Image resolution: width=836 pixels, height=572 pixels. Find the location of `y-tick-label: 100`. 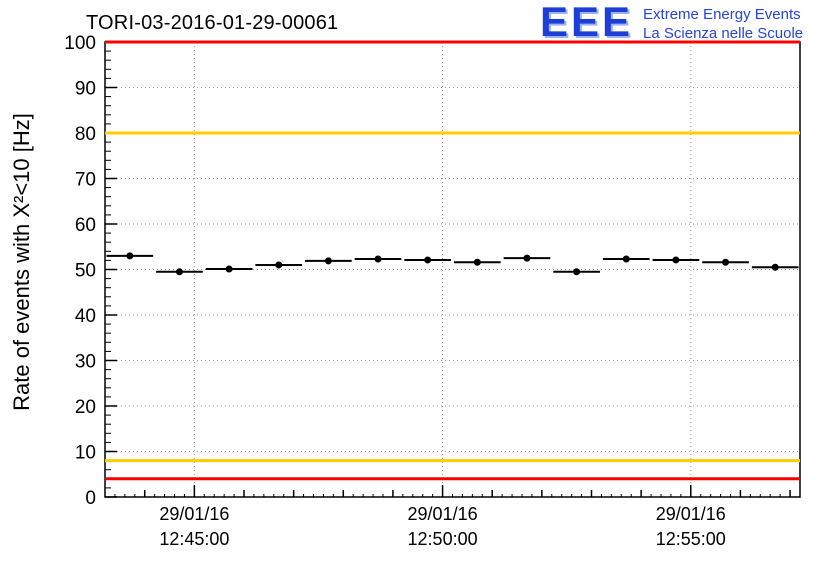

y-tick-label: 100 is located at coordinates (80, 43).